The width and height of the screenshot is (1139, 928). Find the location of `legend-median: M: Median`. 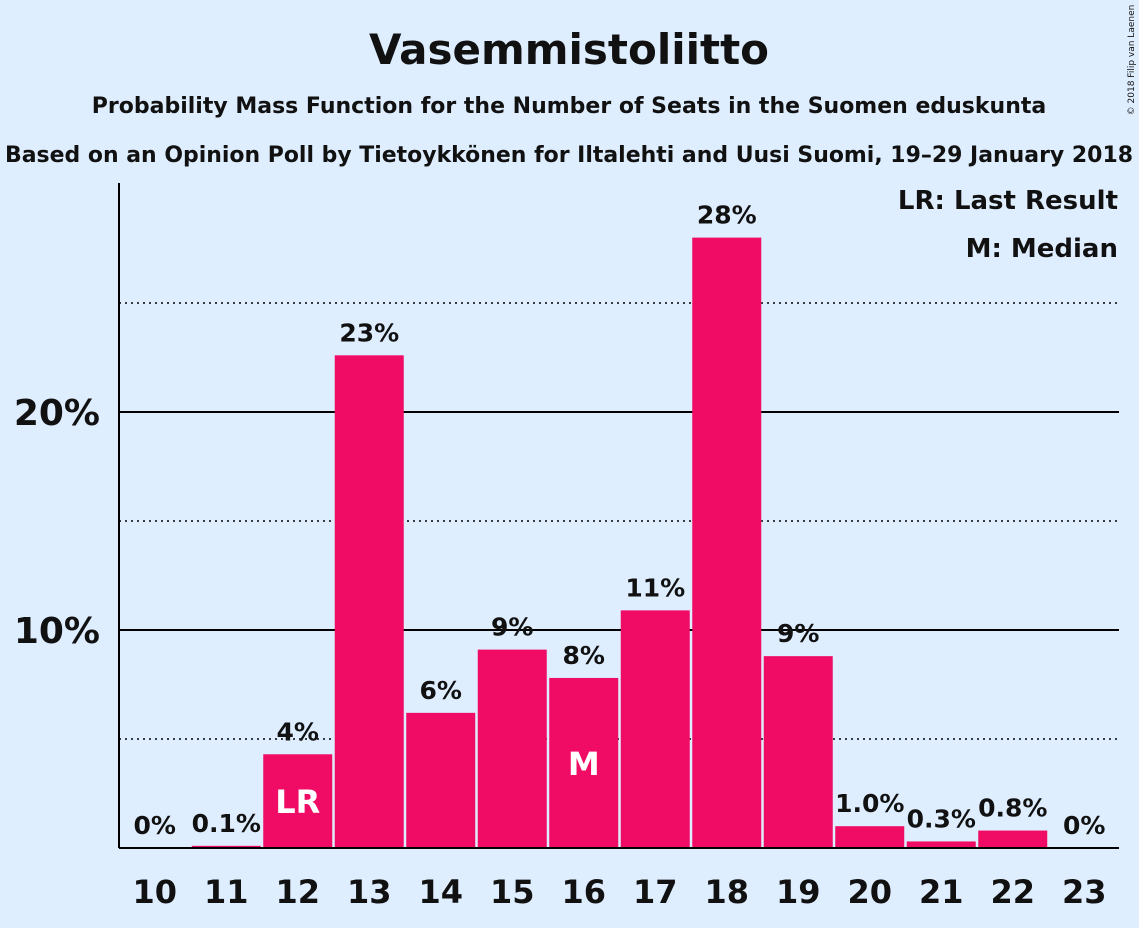

legend-median: M: Median is located at coordinates (1042, 249).